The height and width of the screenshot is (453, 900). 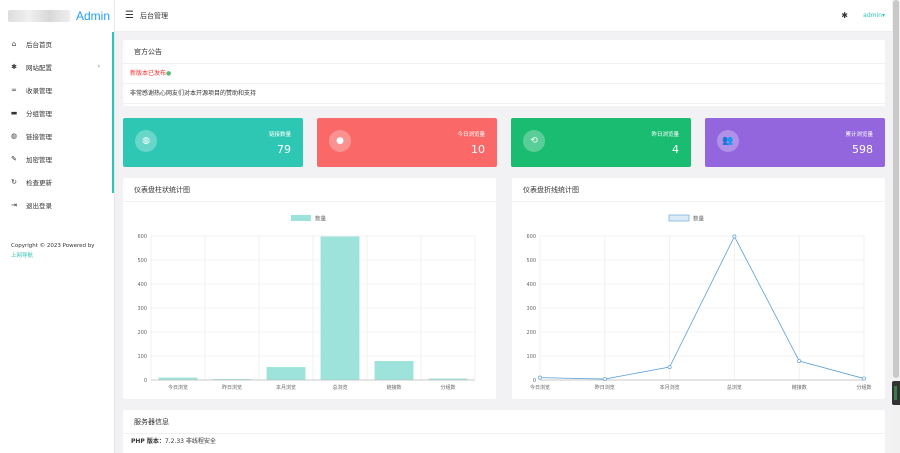 I want to click on sidebar-item-label: 退出登录, so click(x=39, y=205).